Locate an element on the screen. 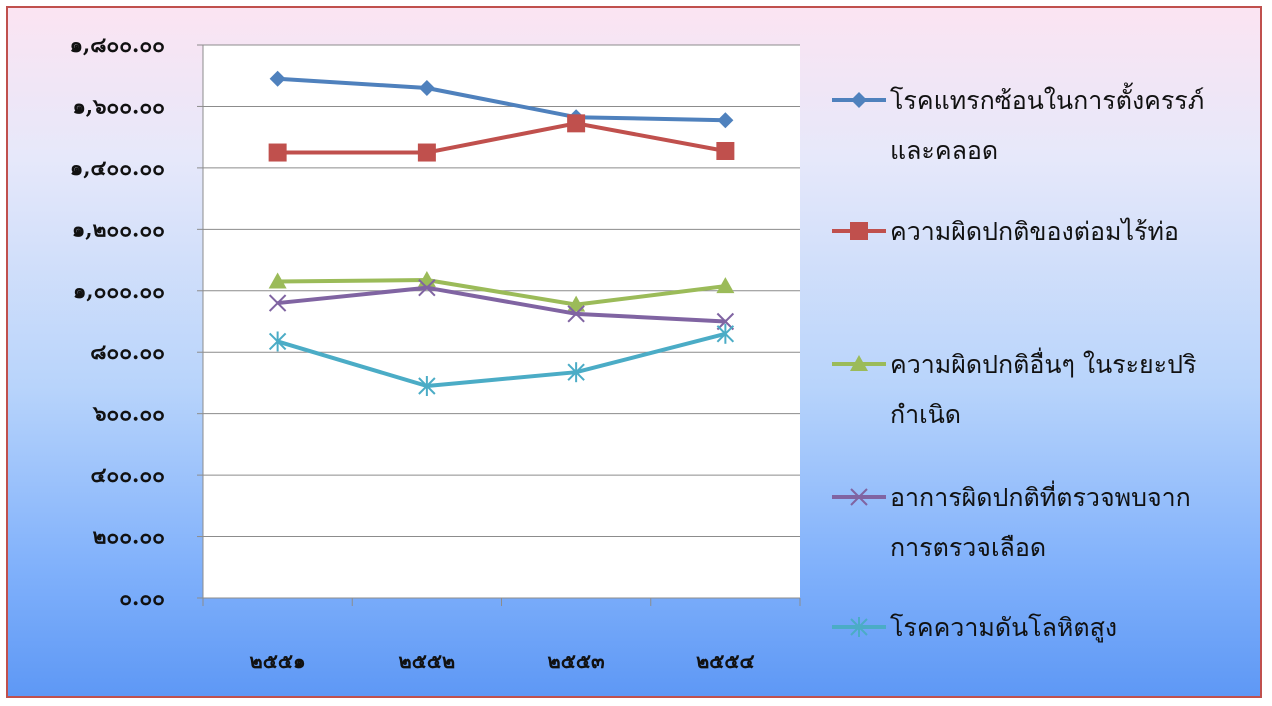  x-tick-label: ๒๕๕๒ is located at coordinates (427, 661).